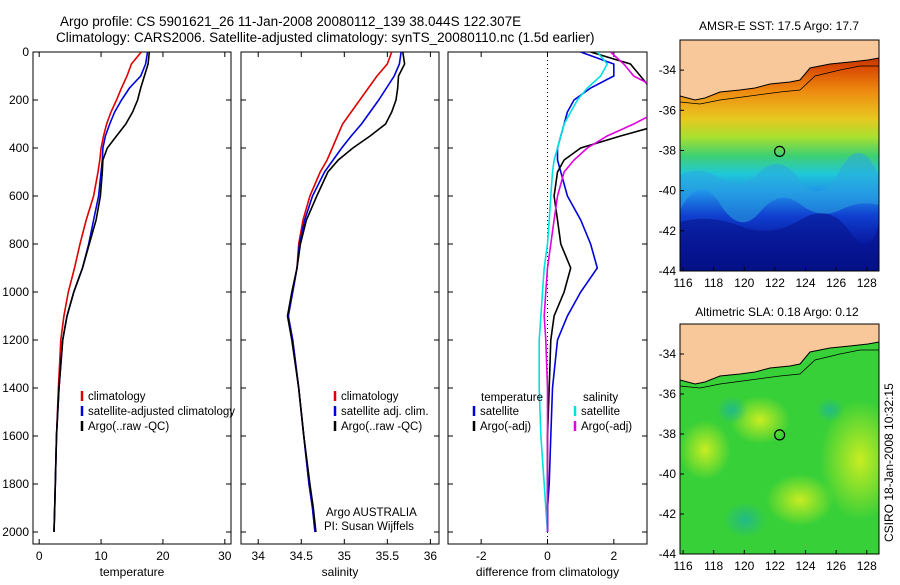 The width and height of the screenshot is (900, 585). I want to click on sla-map-y-tick-label: -34, so click(668, 354).